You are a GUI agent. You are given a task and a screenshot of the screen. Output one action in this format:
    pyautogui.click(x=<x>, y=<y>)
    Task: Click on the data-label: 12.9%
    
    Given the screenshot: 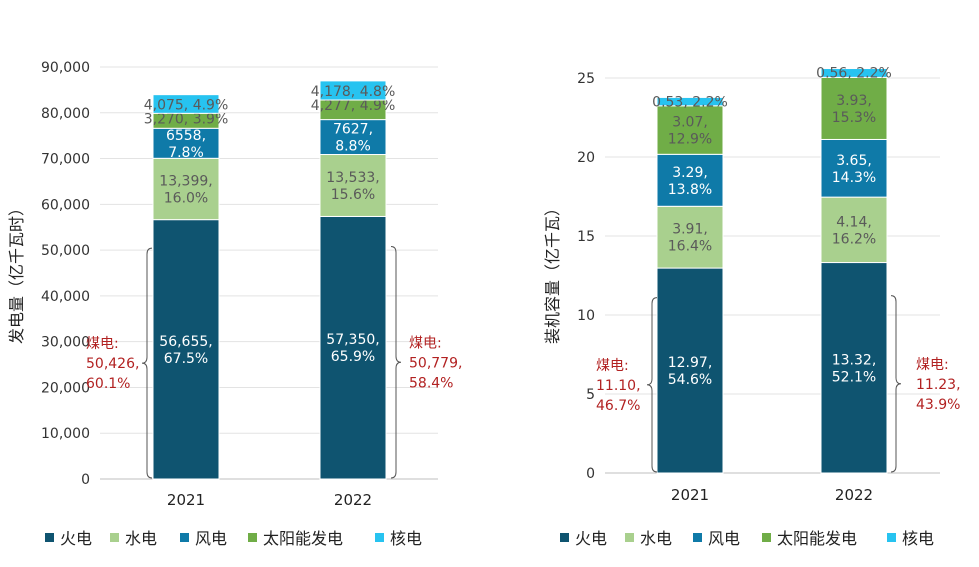 What is the action you would take?
    pyautogui.click(x=690, y=140)
    